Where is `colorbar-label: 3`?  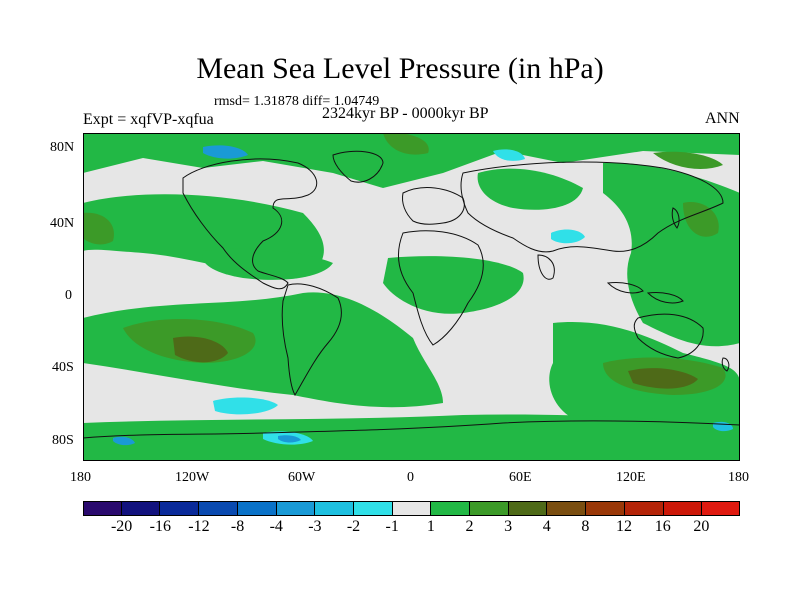 colorbar-label: 3 is located at coordinates (508, 526).